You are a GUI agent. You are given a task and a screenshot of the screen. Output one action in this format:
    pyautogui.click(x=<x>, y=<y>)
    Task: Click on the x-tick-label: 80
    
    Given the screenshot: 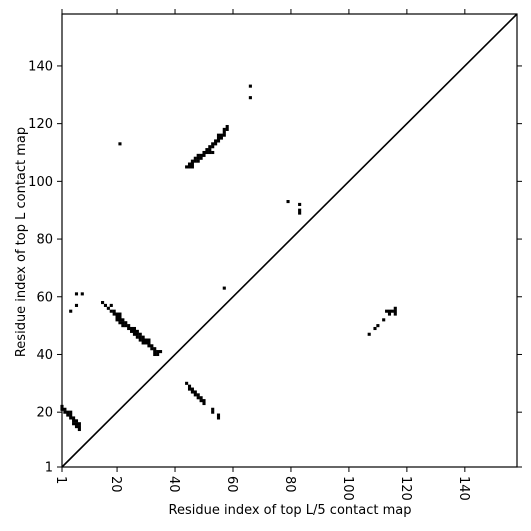 What is the action you would take?
    pyautogui.click(x=289, y=484)
    